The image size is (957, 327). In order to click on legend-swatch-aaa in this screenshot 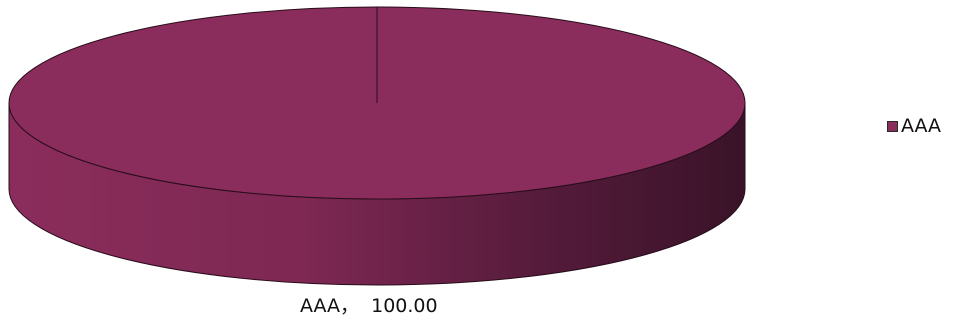, I will do `click(892, 126)`.